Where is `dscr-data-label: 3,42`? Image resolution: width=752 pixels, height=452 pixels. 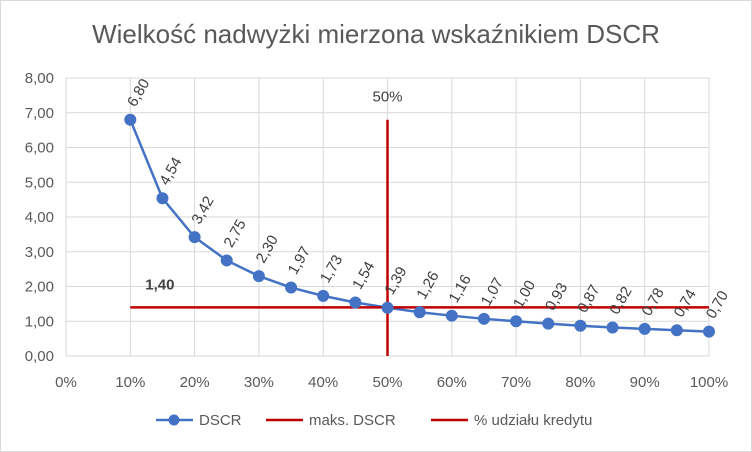
dscr-data-label: 3,42 is located at coordinates (202, 210).